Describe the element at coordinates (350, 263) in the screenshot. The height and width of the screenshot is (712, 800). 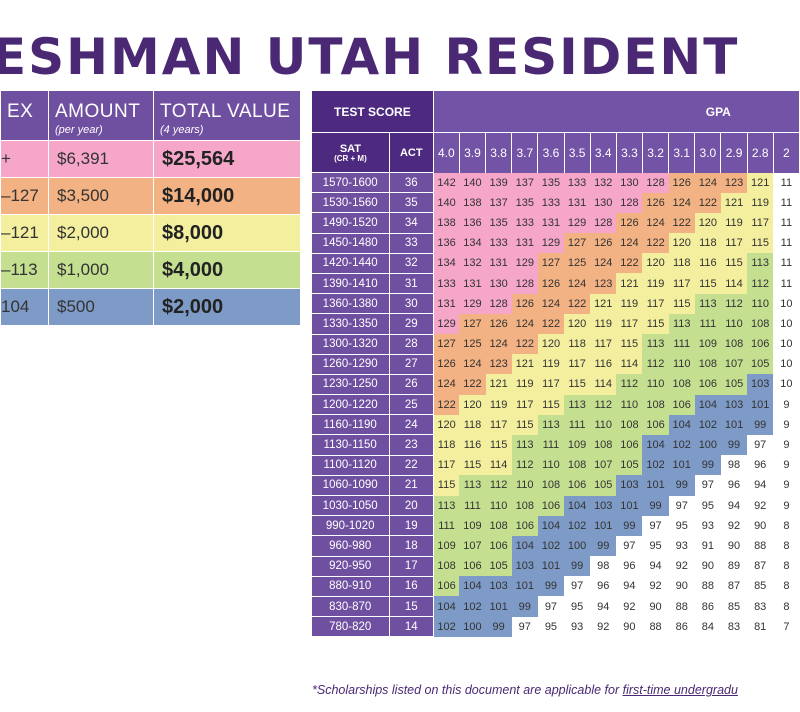
I see `sat-range: 1420-1440` at that location.